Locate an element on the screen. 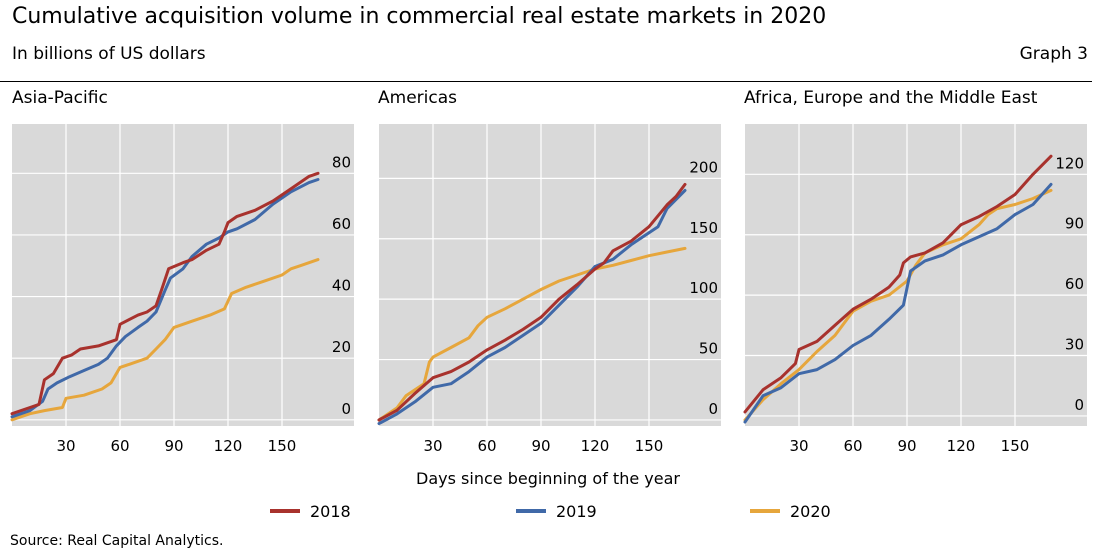  x-axis-label: Days since beginning of the year is located at coordinates (548, 478).